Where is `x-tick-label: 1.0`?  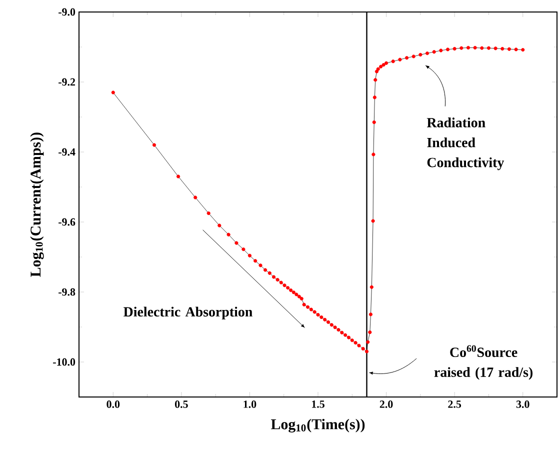
x-tick-label: 1.0 is located at coordinates (250, 404).